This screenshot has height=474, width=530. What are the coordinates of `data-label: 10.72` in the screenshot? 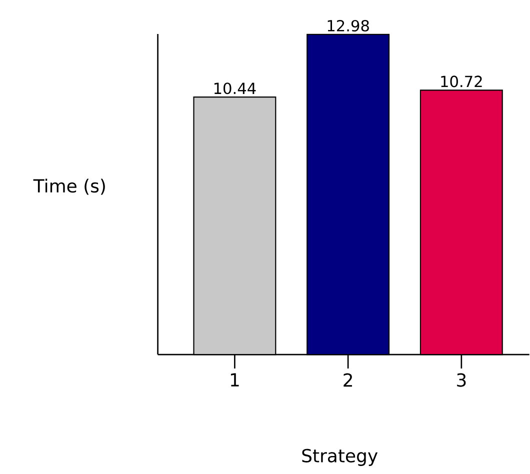 It's located at (461, 81).